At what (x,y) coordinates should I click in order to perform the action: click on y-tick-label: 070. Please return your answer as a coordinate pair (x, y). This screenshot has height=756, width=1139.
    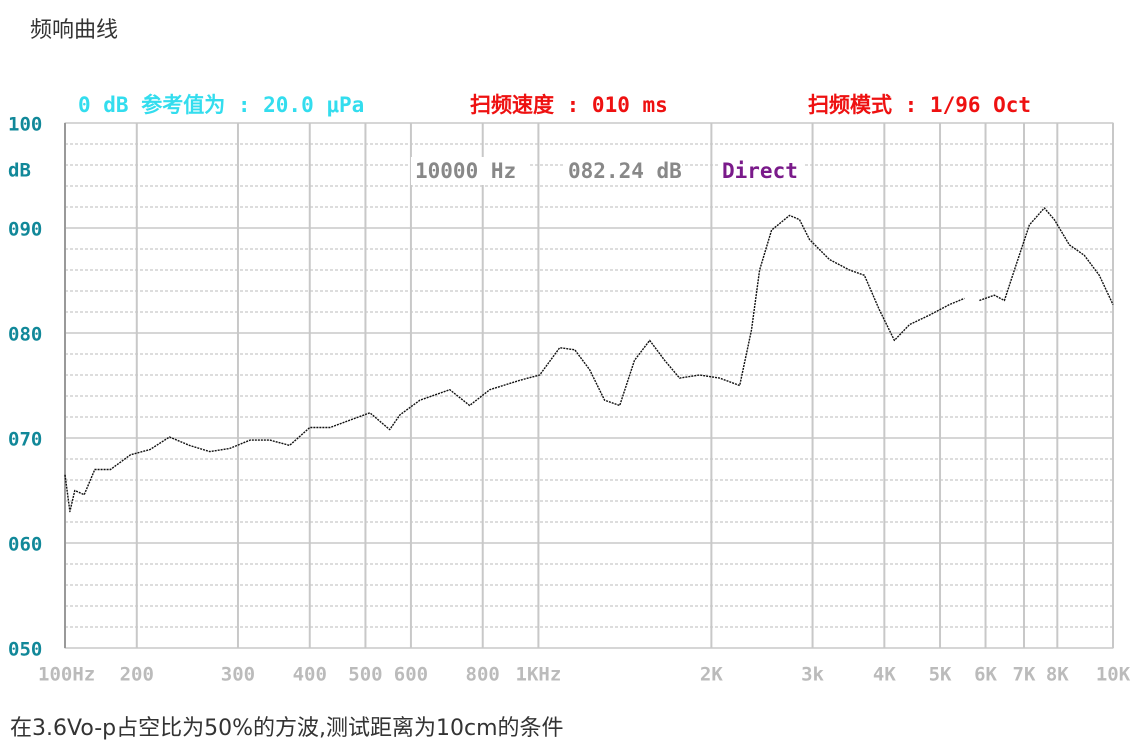
    Looking at the image, I should click on (25, 440).